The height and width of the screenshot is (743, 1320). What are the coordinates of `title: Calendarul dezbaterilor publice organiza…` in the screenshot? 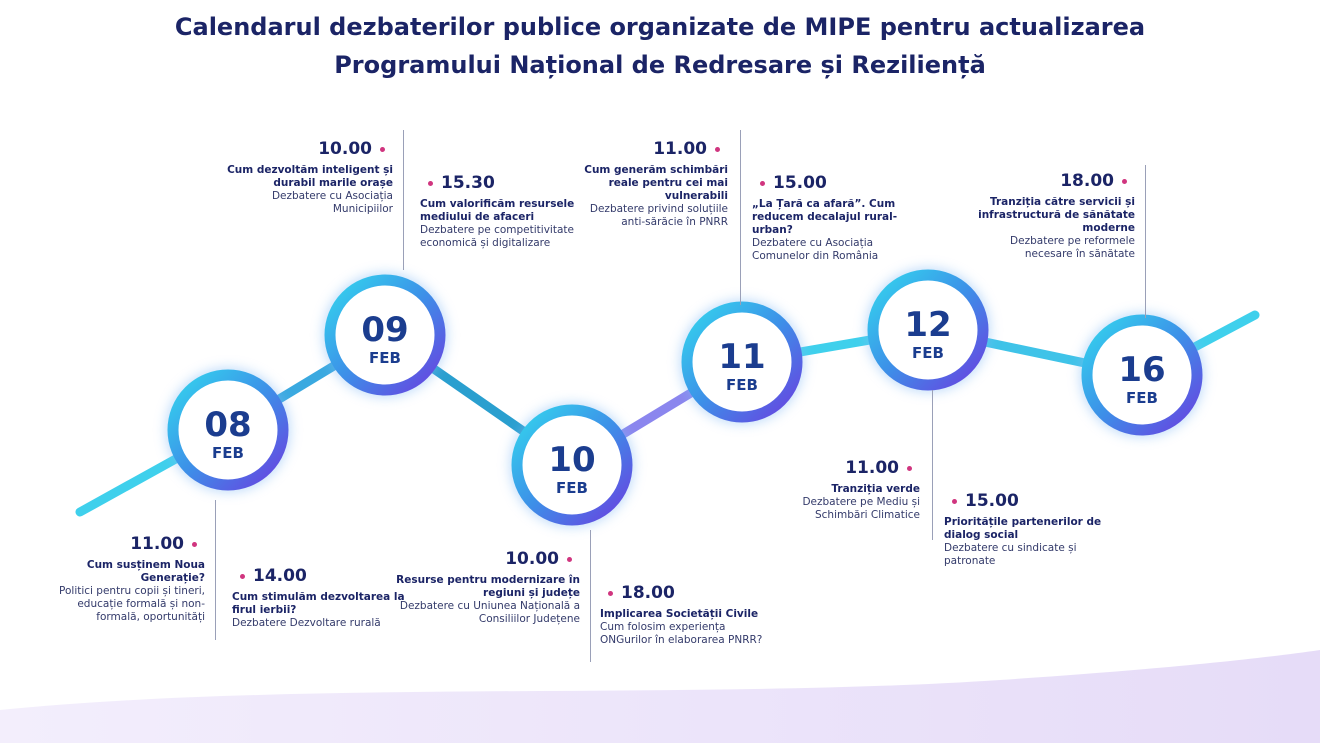 It's located at (660, 46).